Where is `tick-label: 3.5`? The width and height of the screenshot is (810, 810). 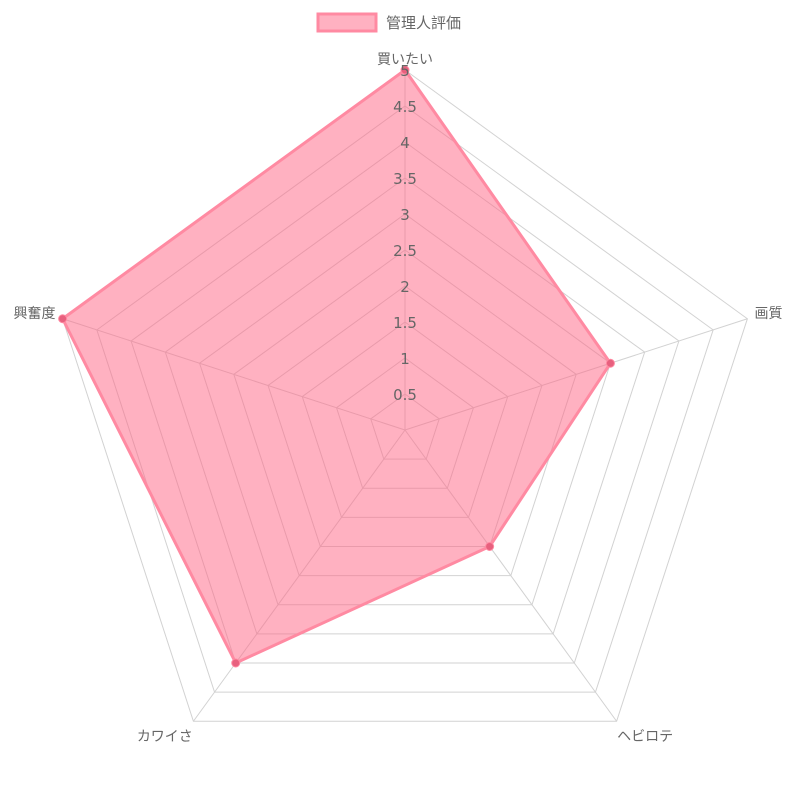 tick-label: 3.5 is located at coordinates (405, 179).